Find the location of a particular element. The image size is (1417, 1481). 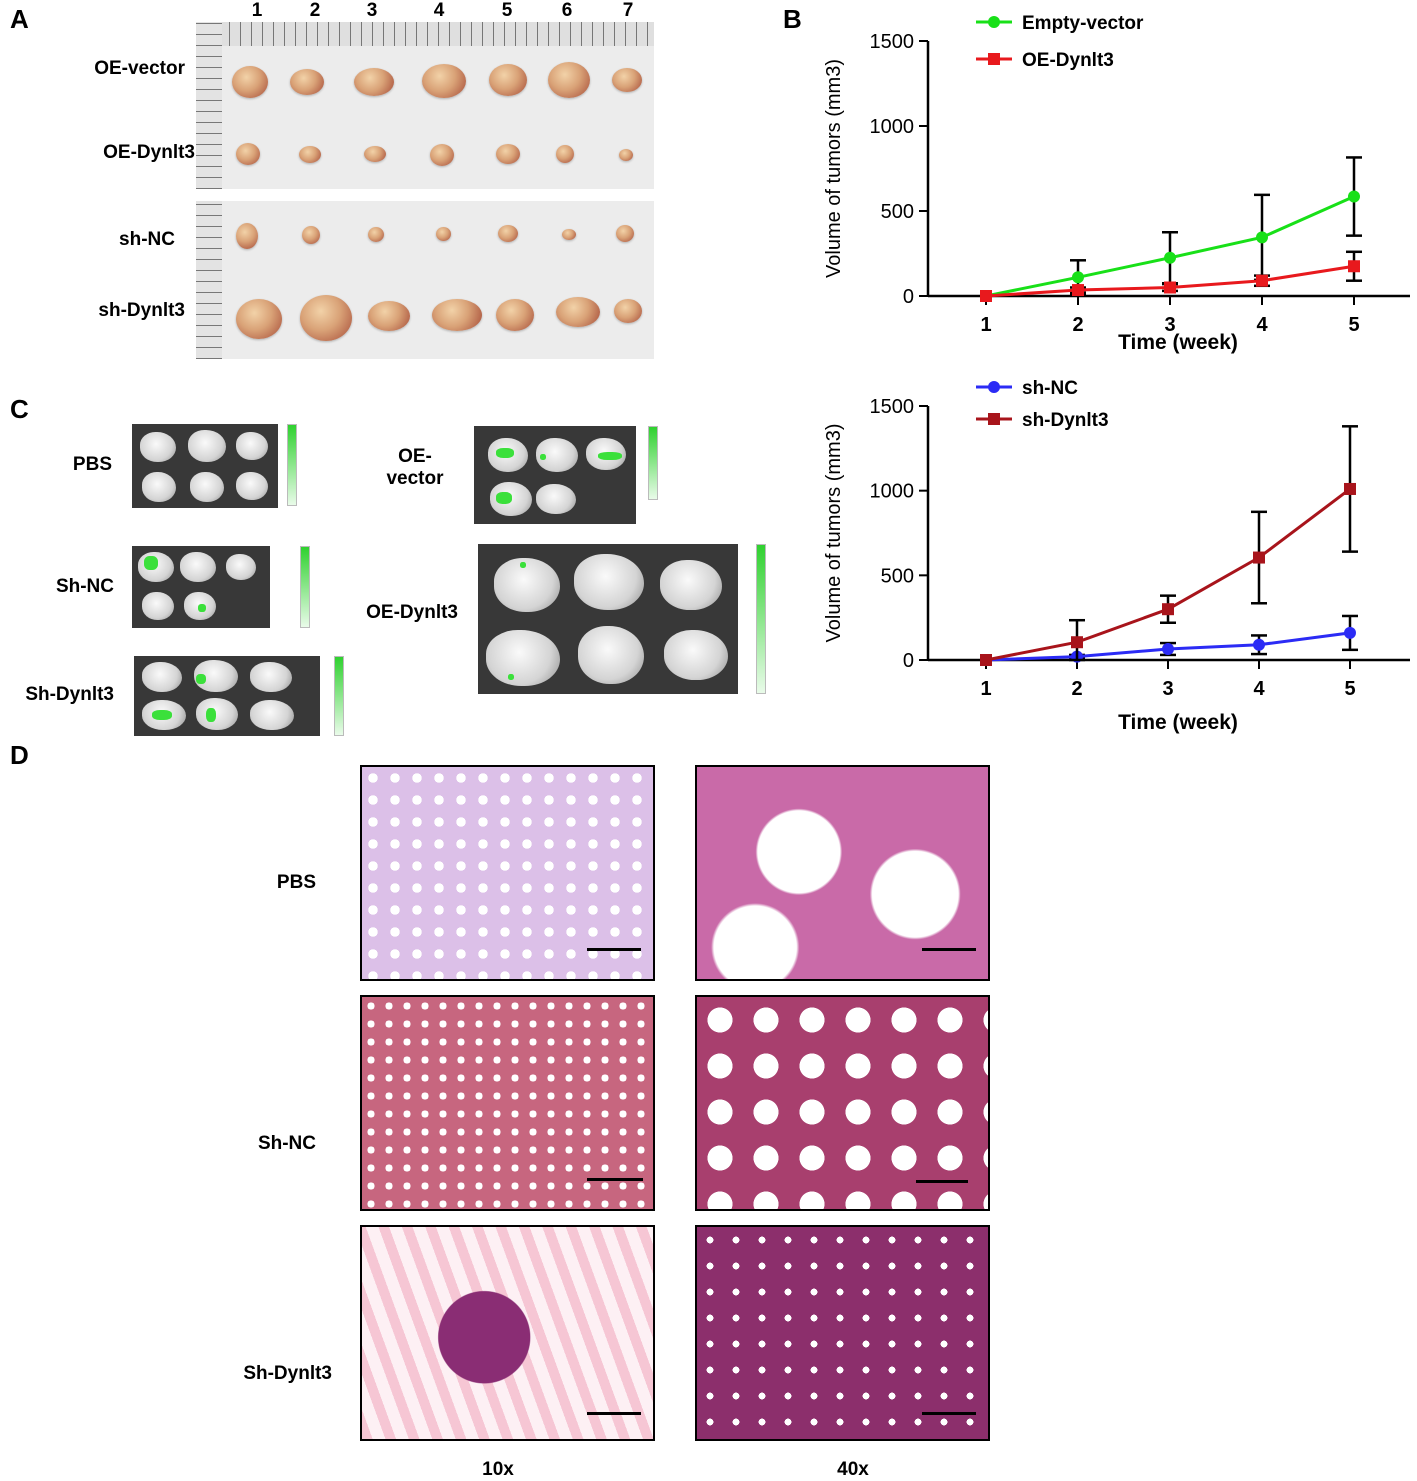

imaging-sh-dynlt3 is located at coordinates (227, 696).